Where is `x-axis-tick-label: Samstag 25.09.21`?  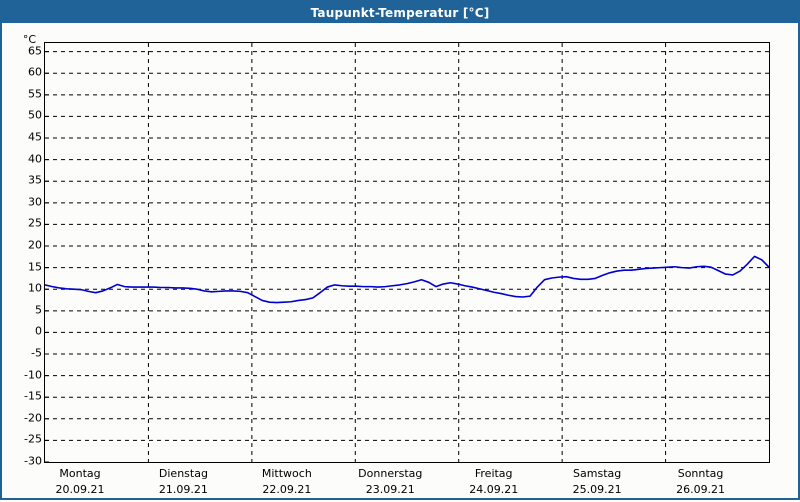
x-axis-tick-label: Samstag 25.09.21 is located at coordinates (597, 482).